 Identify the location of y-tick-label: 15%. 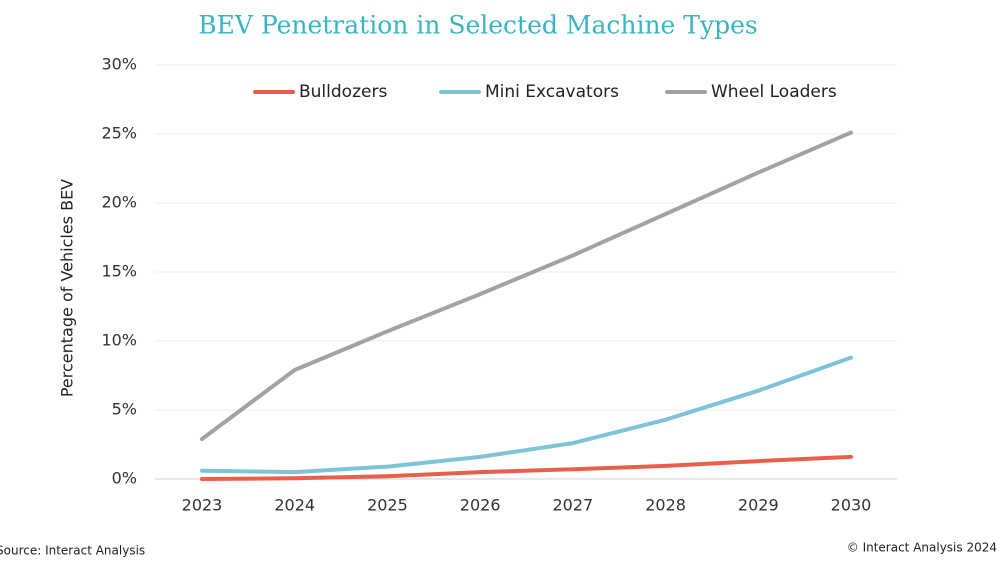
(119, 271).